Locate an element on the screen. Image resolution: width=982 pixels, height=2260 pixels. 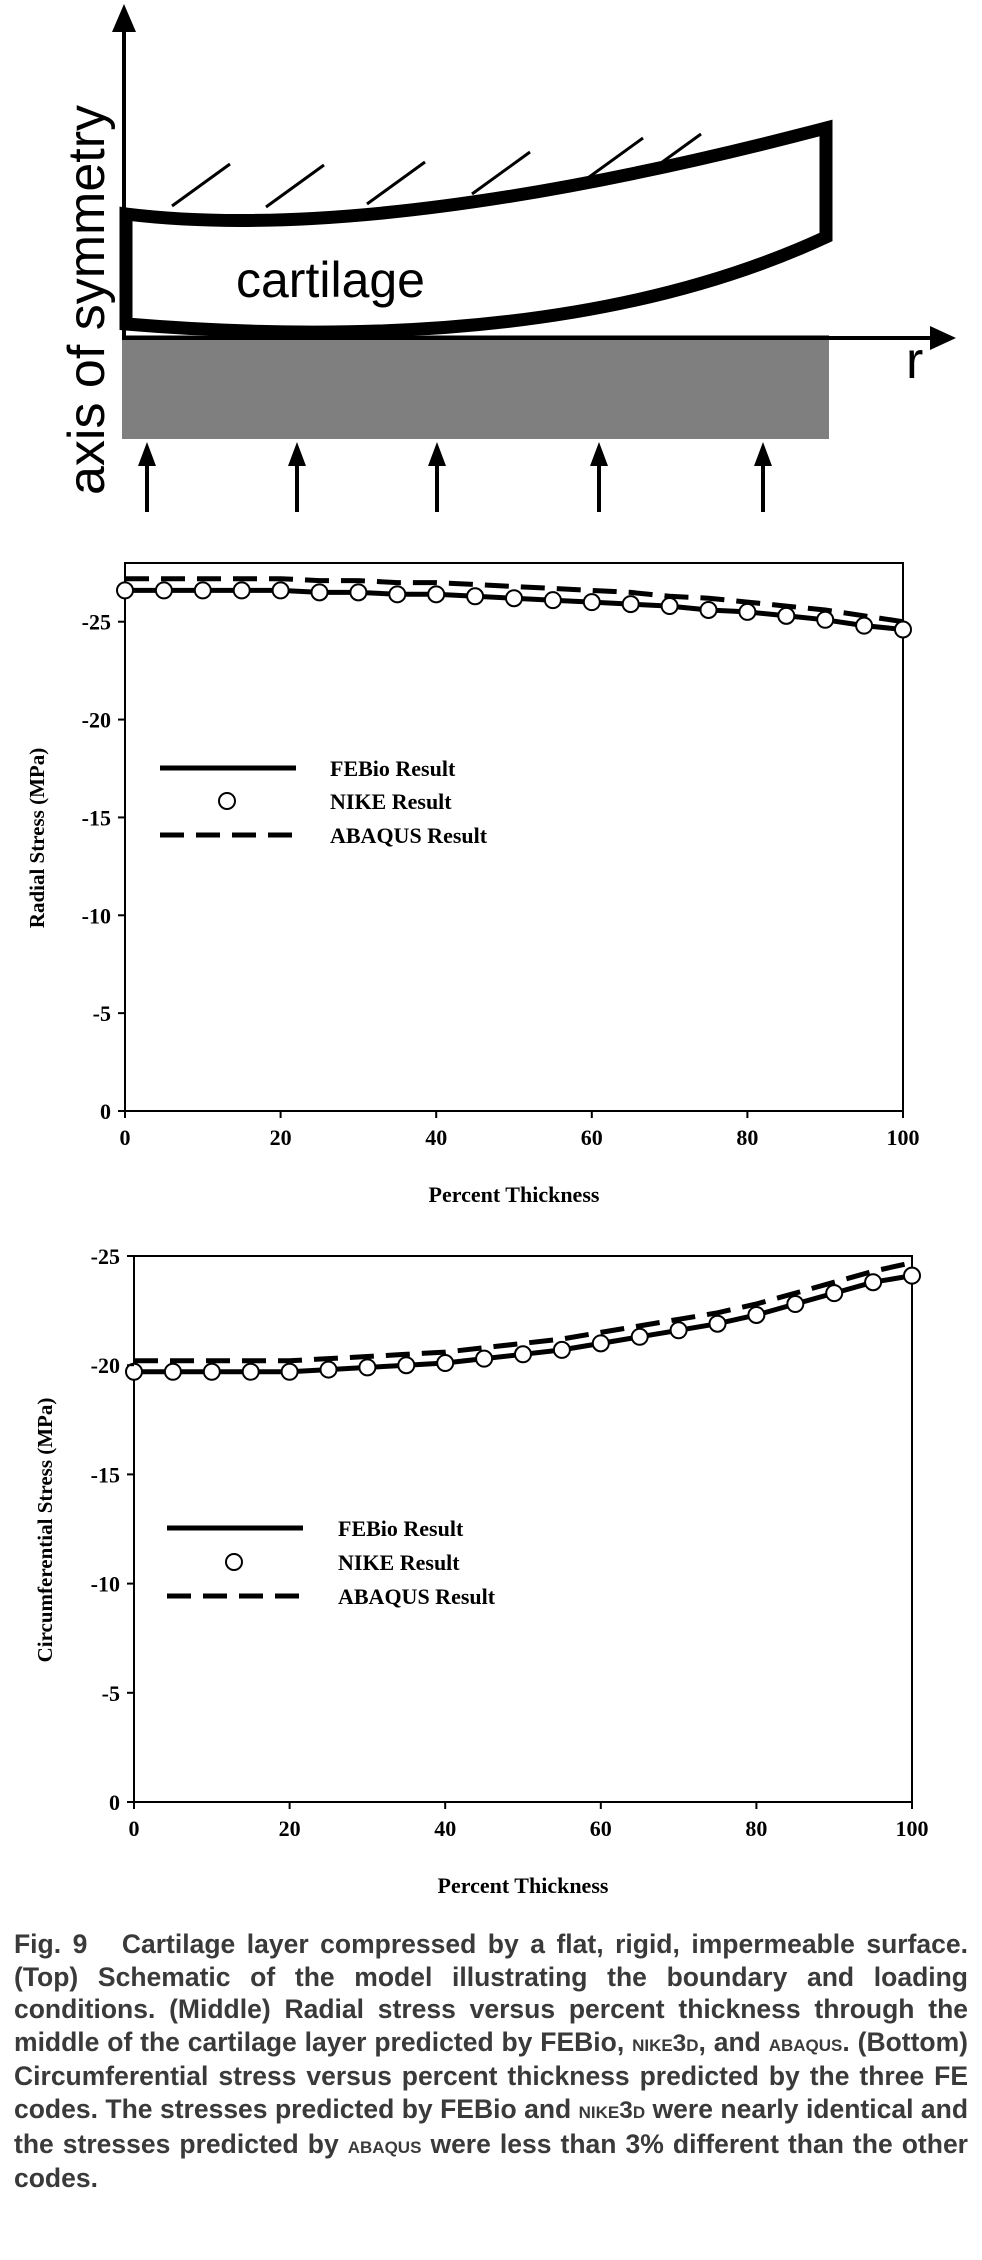
caption-text: , and is located at coordinates (733, 2041).